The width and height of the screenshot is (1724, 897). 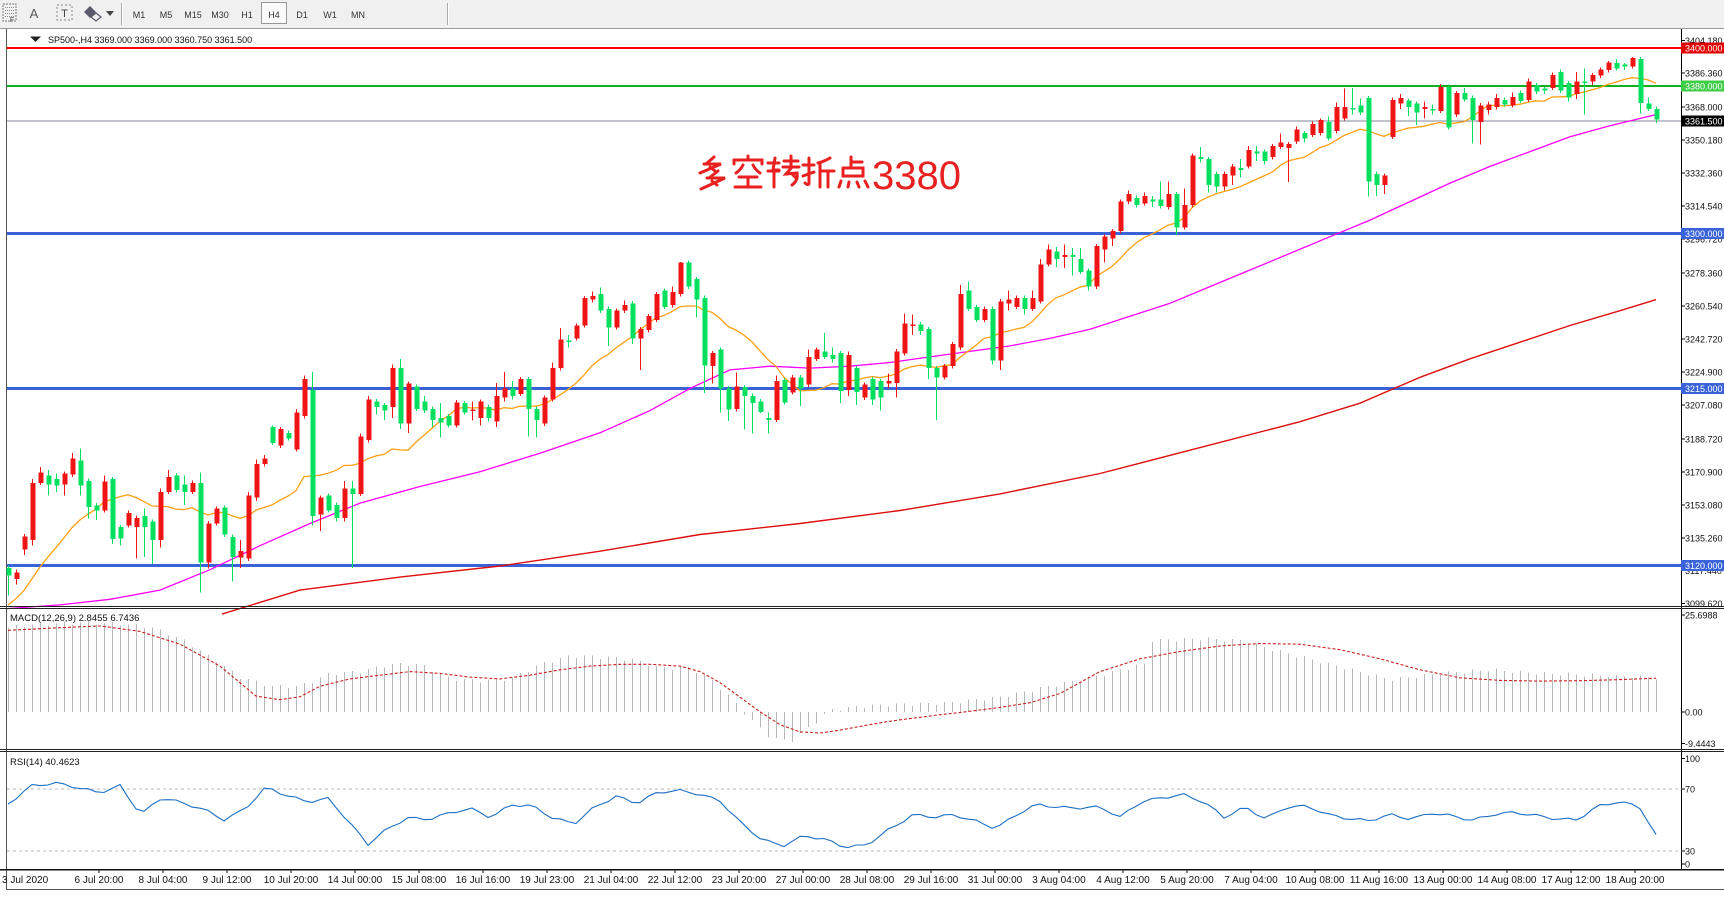 What do you see at coordinates (1704, 234) in the screenshot?
I see `svg-text: 3300.000` at bounding box center [1704, 234].